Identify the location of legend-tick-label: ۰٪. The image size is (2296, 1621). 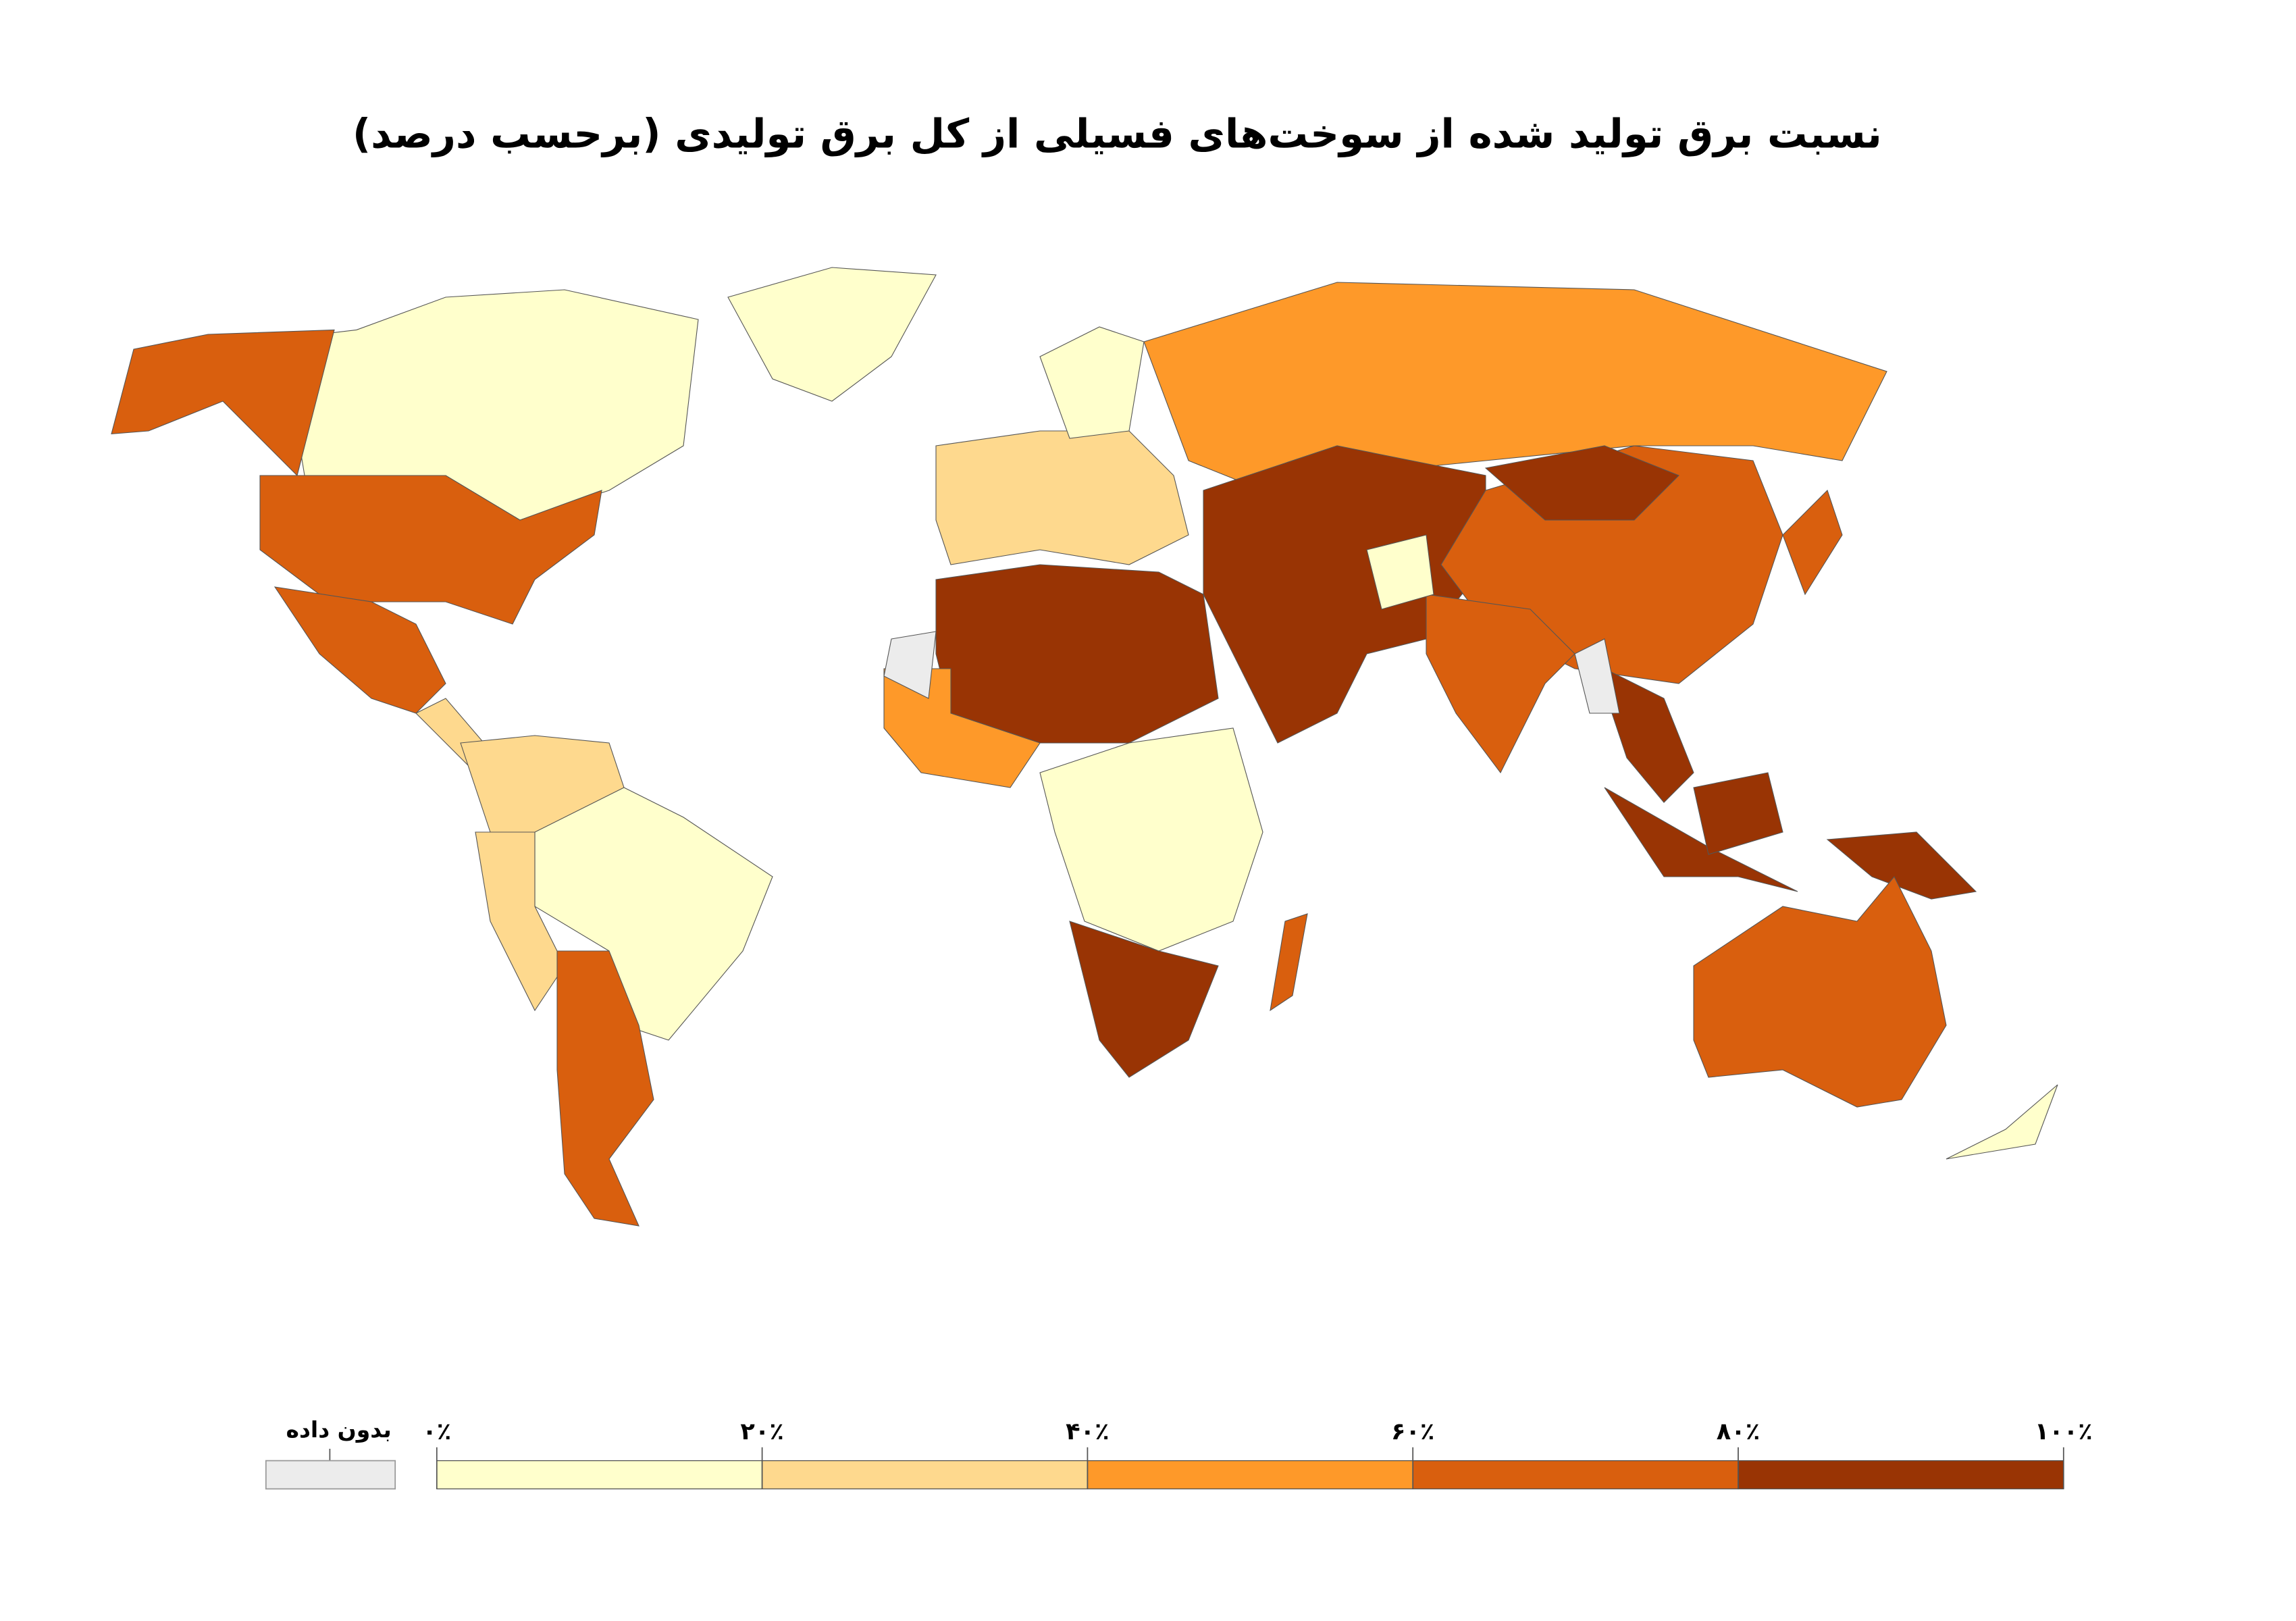
(436, 1431).